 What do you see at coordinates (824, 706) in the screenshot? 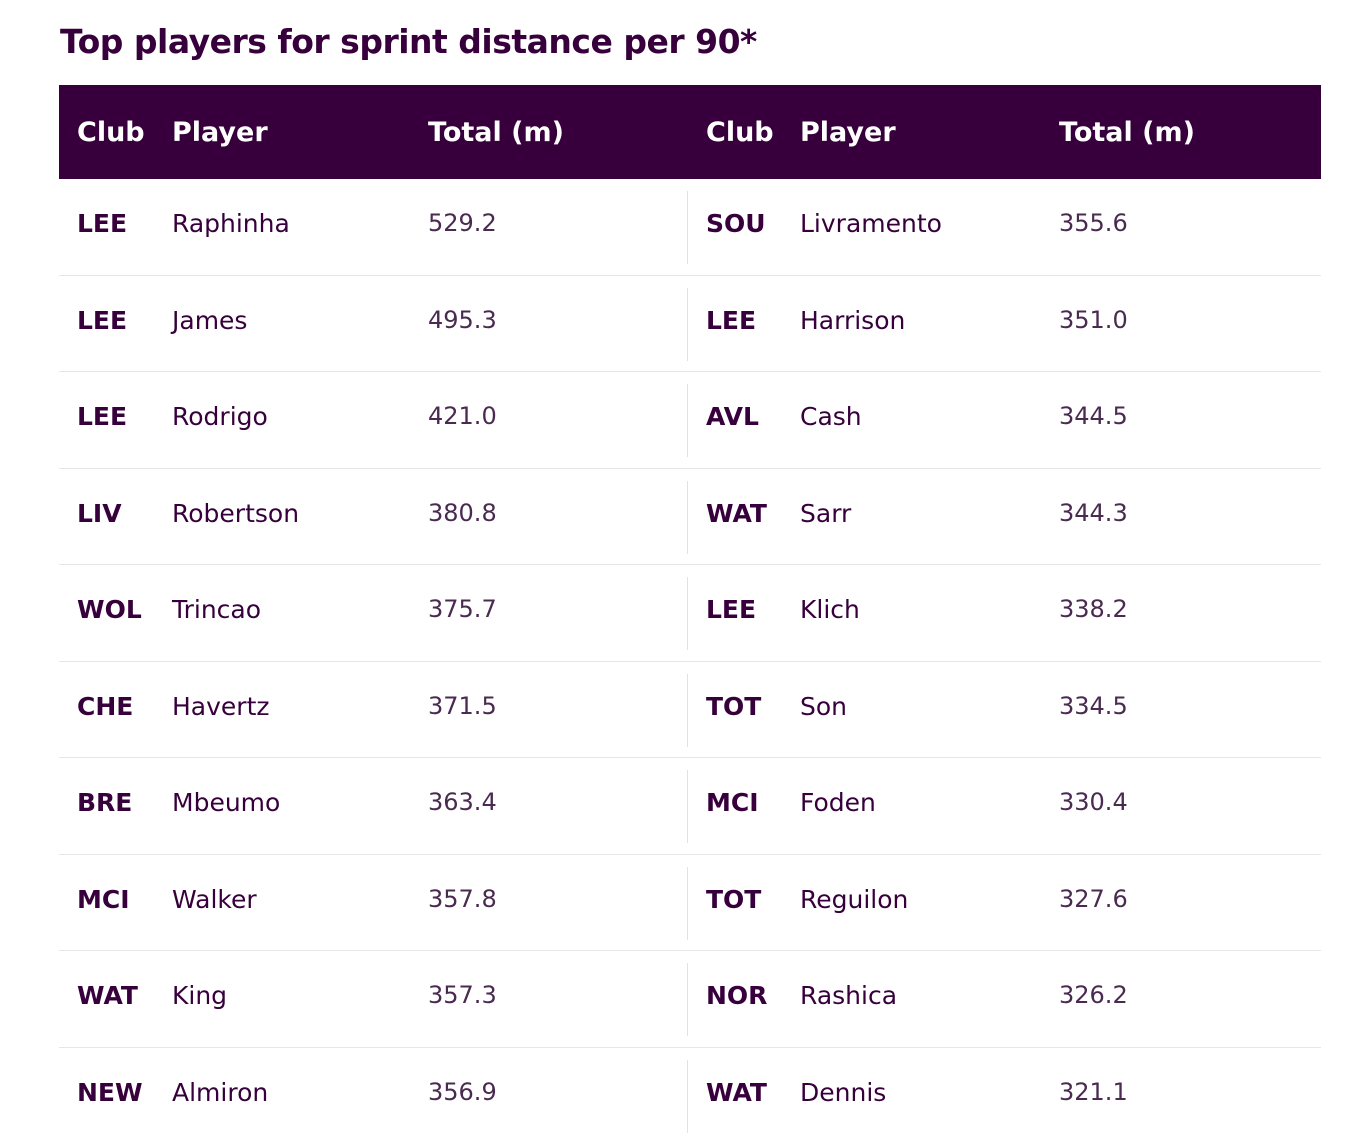
I see `right-player-cell: Son` at bounding box center [824, 706].